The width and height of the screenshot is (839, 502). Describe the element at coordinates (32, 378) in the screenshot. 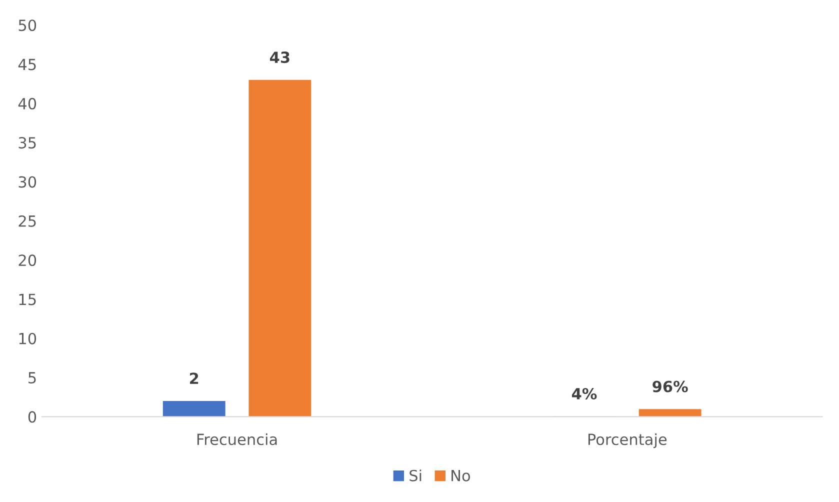

I see `y-tick-label: 5` at that location.